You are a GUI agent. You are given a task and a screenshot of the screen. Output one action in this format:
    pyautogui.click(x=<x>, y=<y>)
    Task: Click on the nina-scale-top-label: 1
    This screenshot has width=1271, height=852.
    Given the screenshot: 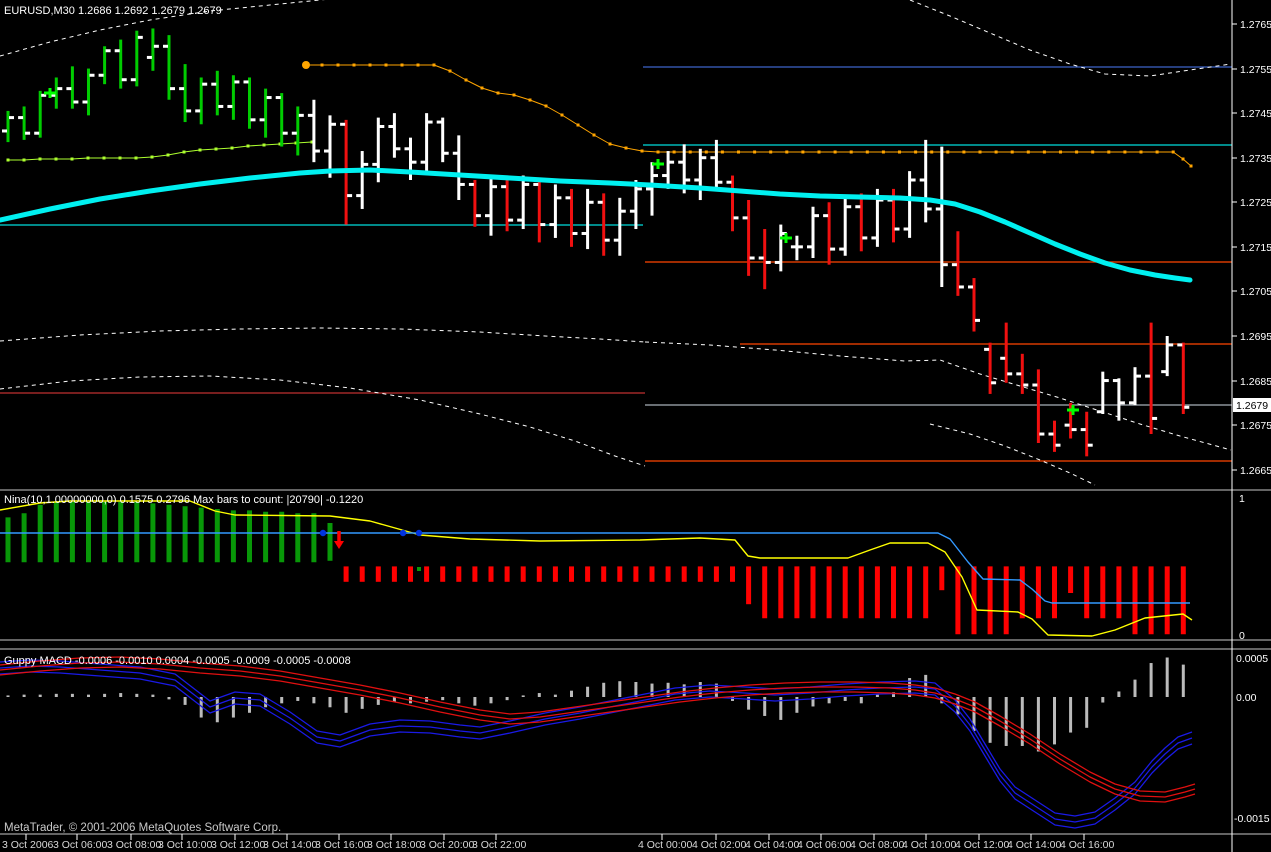 What is the action you would take?
    pyautogui.click(x=1242, y=499)
    